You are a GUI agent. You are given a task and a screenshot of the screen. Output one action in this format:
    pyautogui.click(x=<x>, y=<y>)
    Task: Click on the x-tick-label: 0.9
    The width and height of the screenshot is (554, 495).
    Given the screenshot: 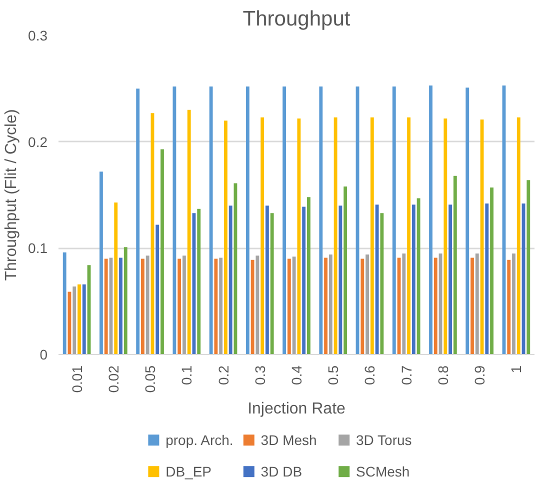 What is the action you would take?
    pyautogui.click(x=480, y=375)
    